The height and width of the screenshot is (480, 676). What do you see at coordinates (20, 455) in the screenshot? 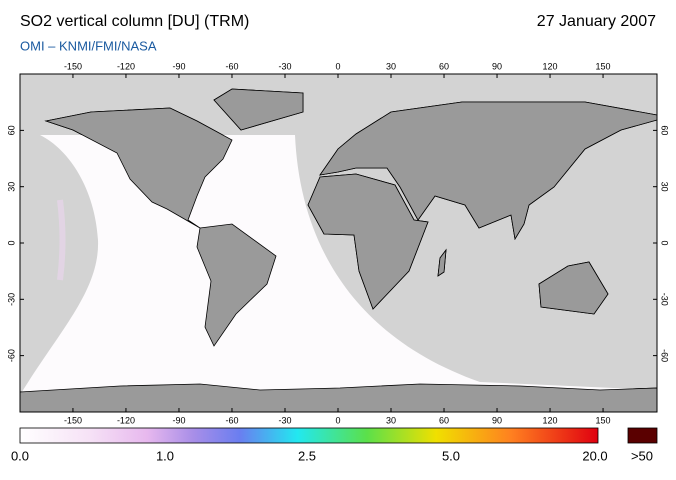
I see `colorbar-label: 0.0` at bounding box center [20, 455].